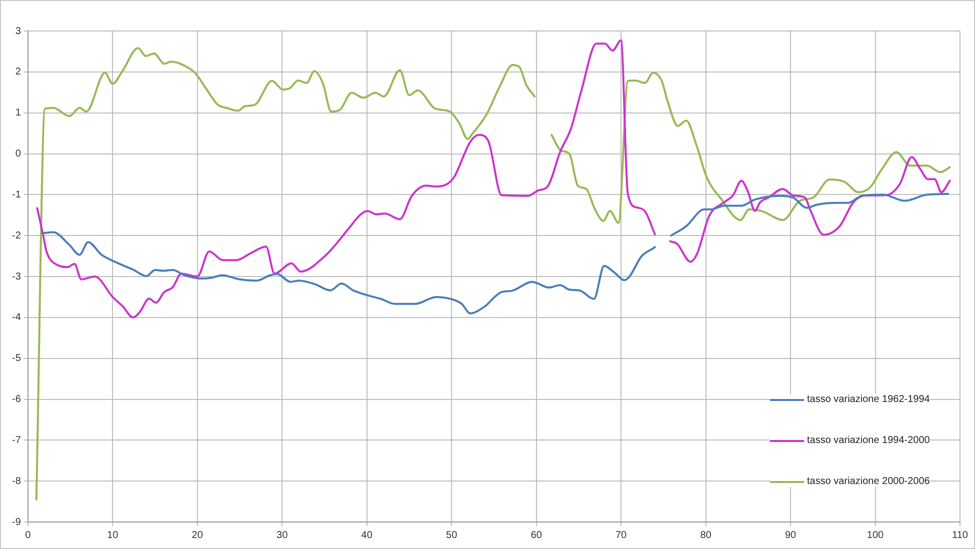  What do you see at coordinates (17, 194) in the screenshot?
I see `y-tick-label: -1` at bounding box center [17, 194].